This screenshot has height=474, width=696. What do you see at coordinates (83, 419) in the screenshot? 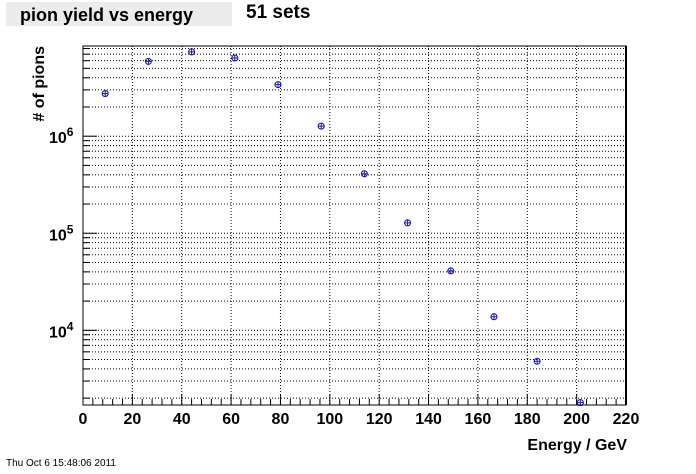
I see `x-tick-label: 0` at bounding box center [83, 419].